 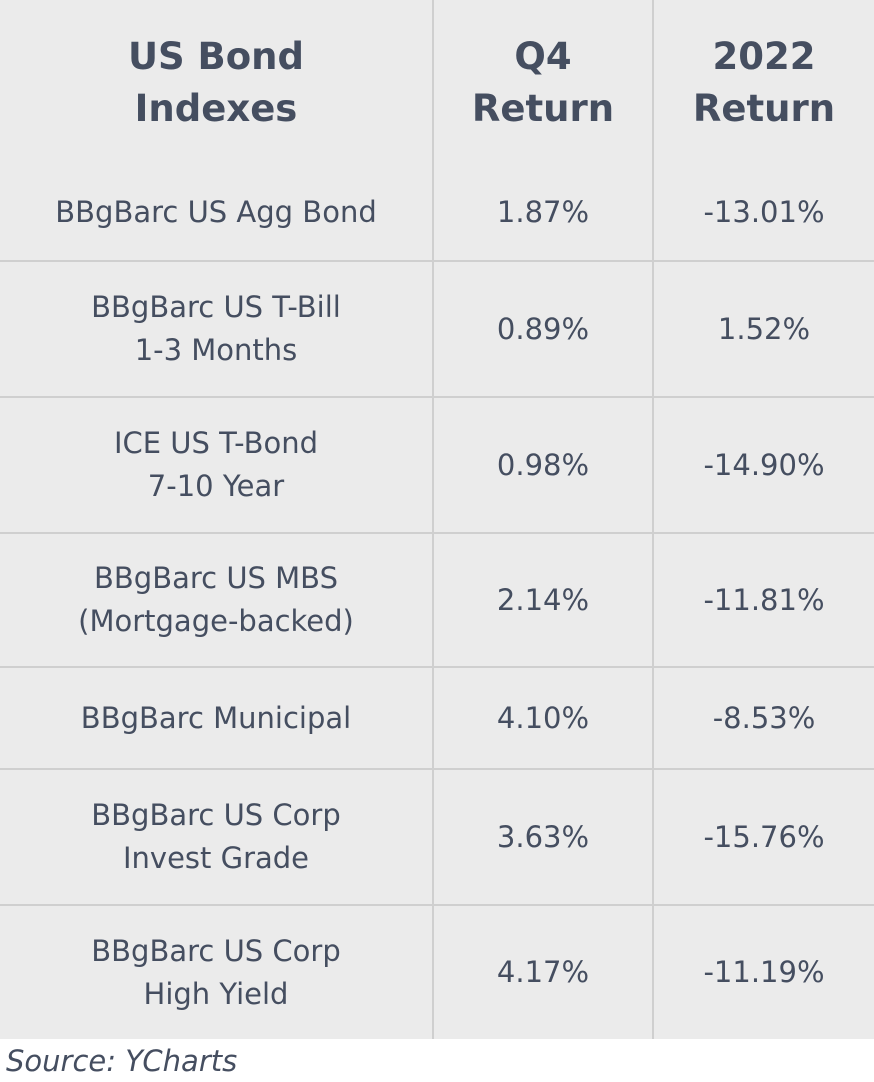 I want to click on index-name-line: (Mortgage-backed), so click(x=216, y=621).